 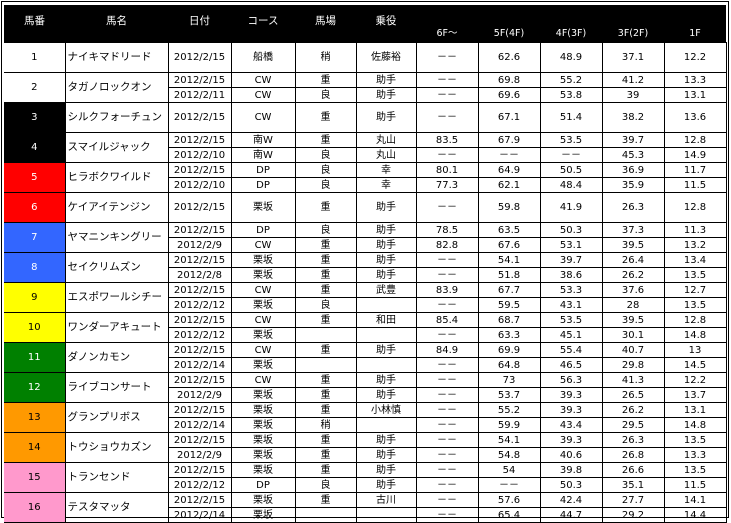 I want to click on time-5f-cell: 62.6, so click(x=509, y=57).